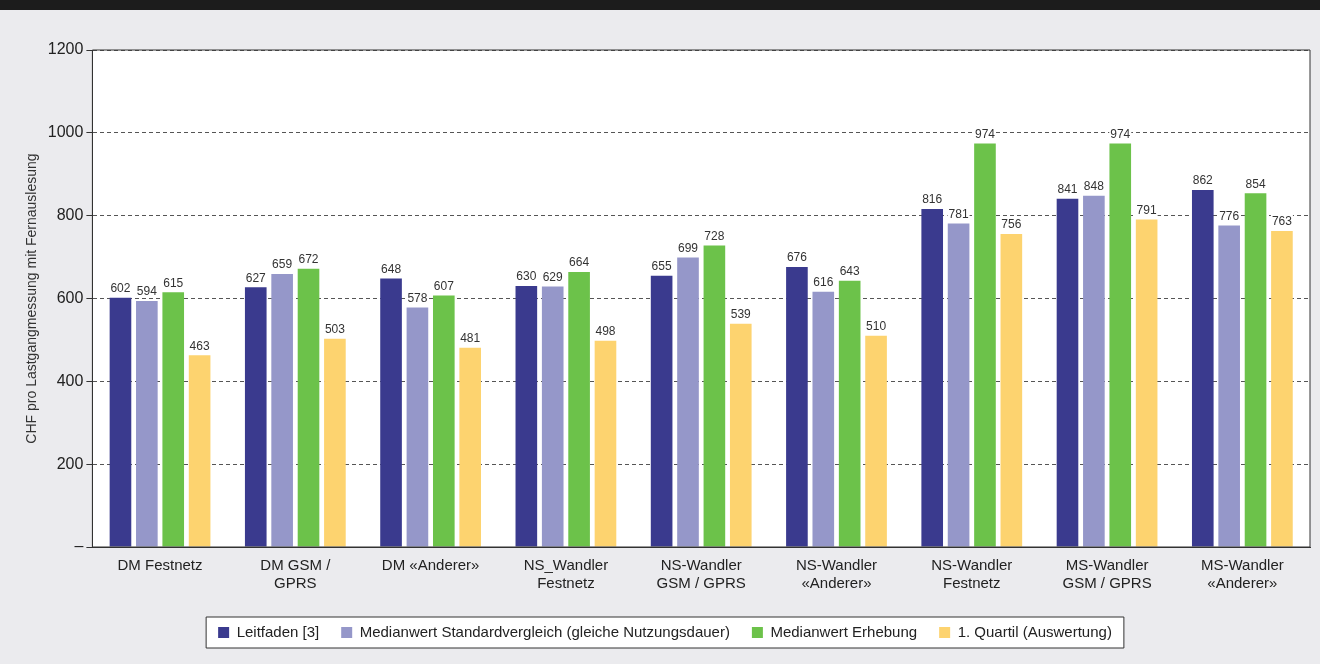 The height and width of the screenshot is (664, 1320). What do you see at coordinates (823, 282) in the screenshot?
I see `data-label: 616` at bounding box center [823, 282].